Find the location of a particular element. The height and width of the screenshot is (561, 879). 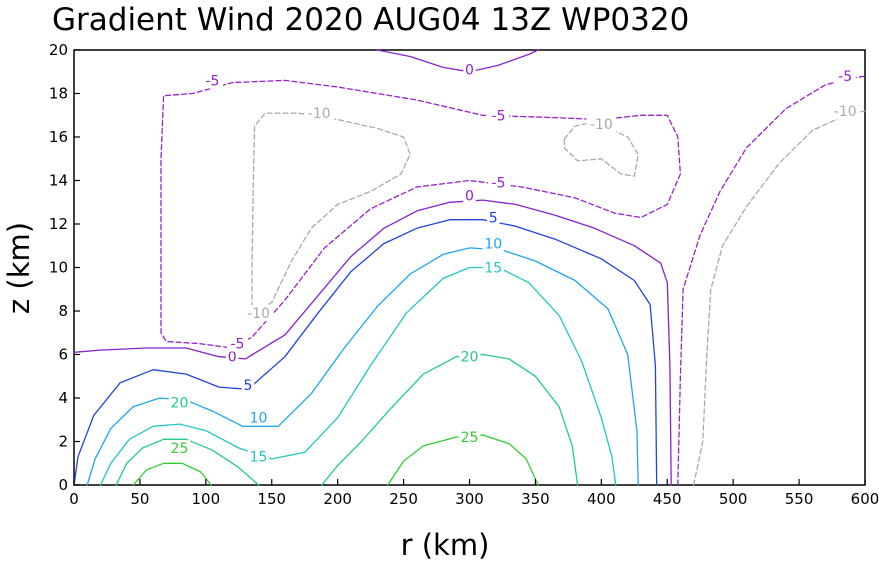

x-tick-label: 400 is located at coordinates (601, 499).